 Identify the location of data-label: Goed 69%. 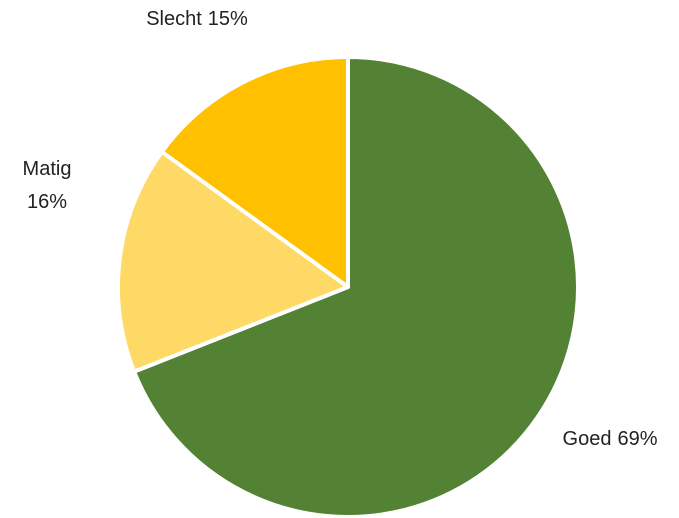
(610, 439).